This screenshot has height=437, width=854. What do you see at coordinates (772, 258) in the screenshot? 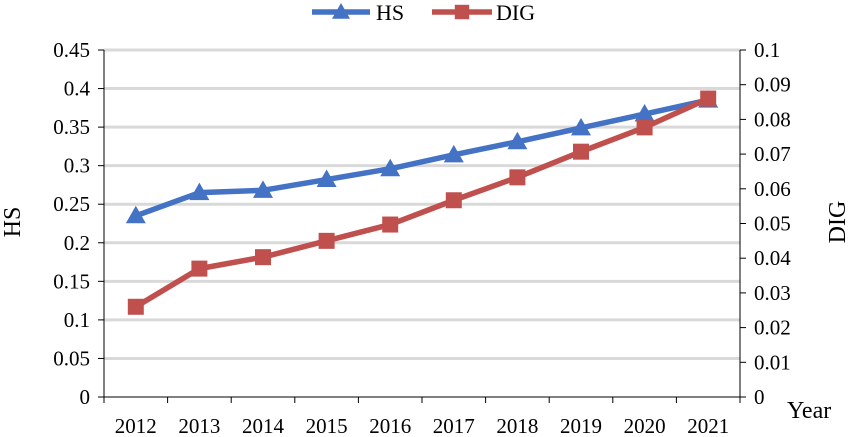
I see `y2-tick-label: 0.04` at bounding box center [772, 258].